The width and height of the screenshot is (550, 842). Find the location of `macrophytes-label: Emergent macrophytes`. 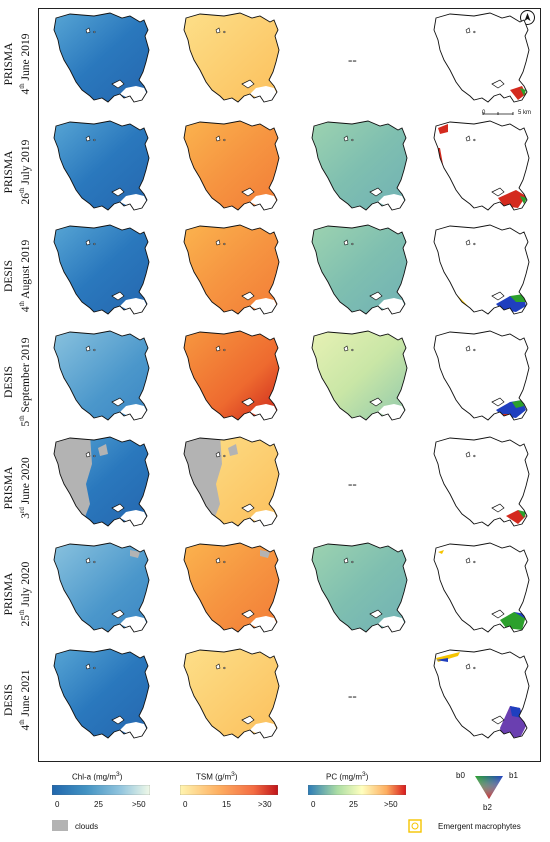

macrophytes-label: Emergent macrophytes is located at coordinates (479, 826).